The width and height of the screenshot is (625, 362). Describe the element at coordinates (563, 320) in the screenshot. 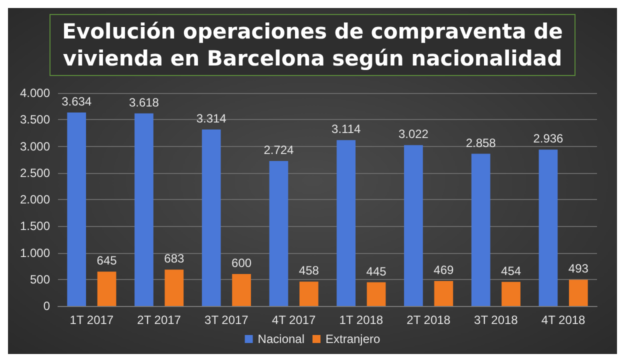

I see `x-tick-label: 4T 2018` at that location.